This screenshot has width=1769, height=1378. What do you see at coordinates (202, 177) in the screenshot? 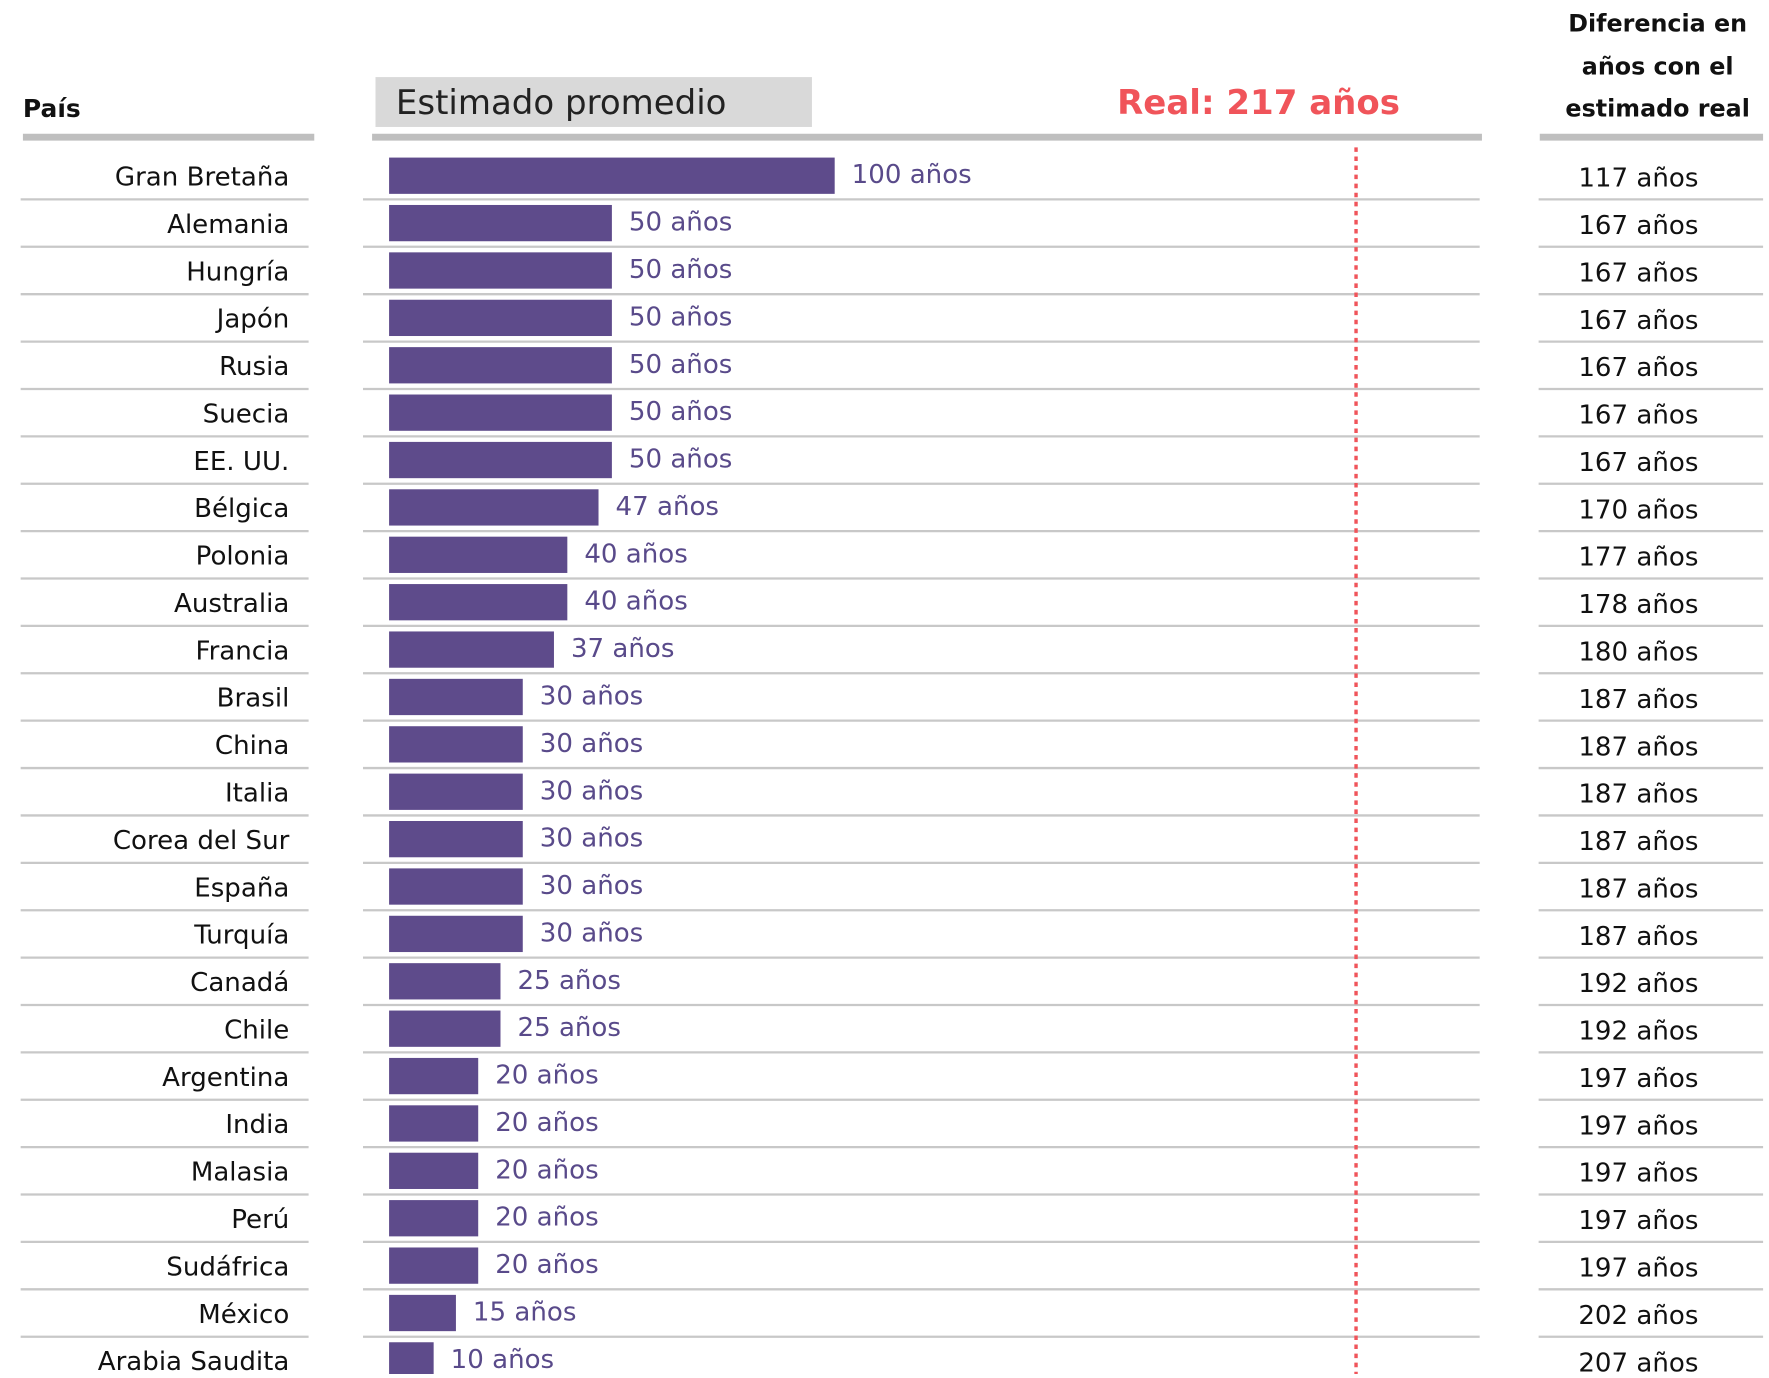
I see `country-label: Gran Bretaña` at bounding box center [202, 177].